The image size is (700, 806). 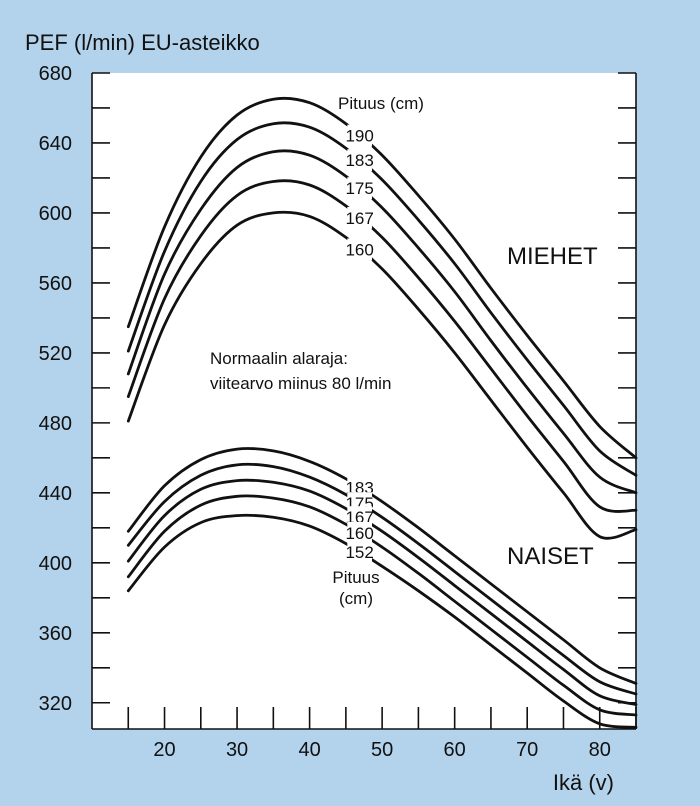 What do you see at coordinates (55, 704) in the screenshot?
I see `y-tick-label: 320` at bounding box center [55, 704].